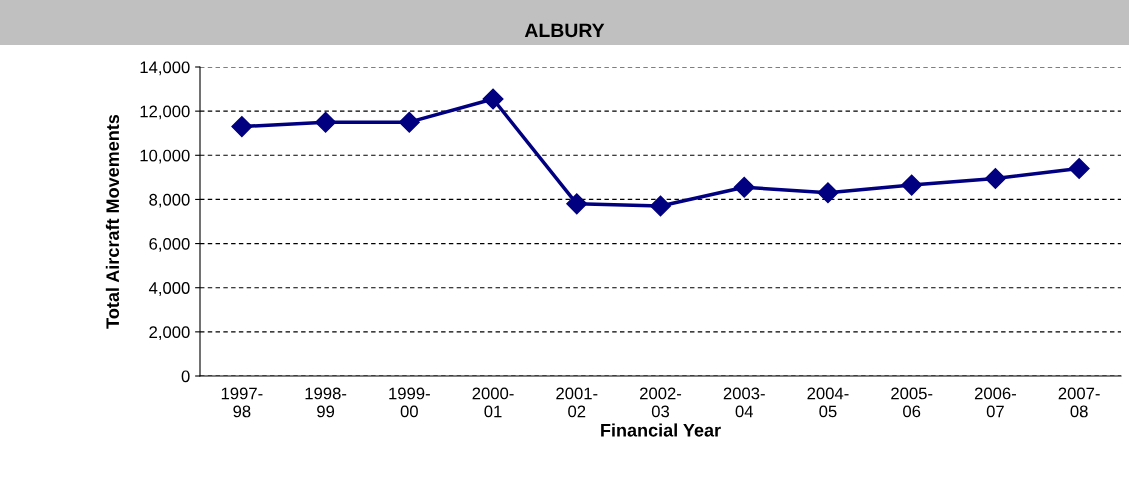  What do you see at coordinates (828, 402) in the screenshot?
I see `x-tick-label: 2004- 05` at bounding box center [828, 402].